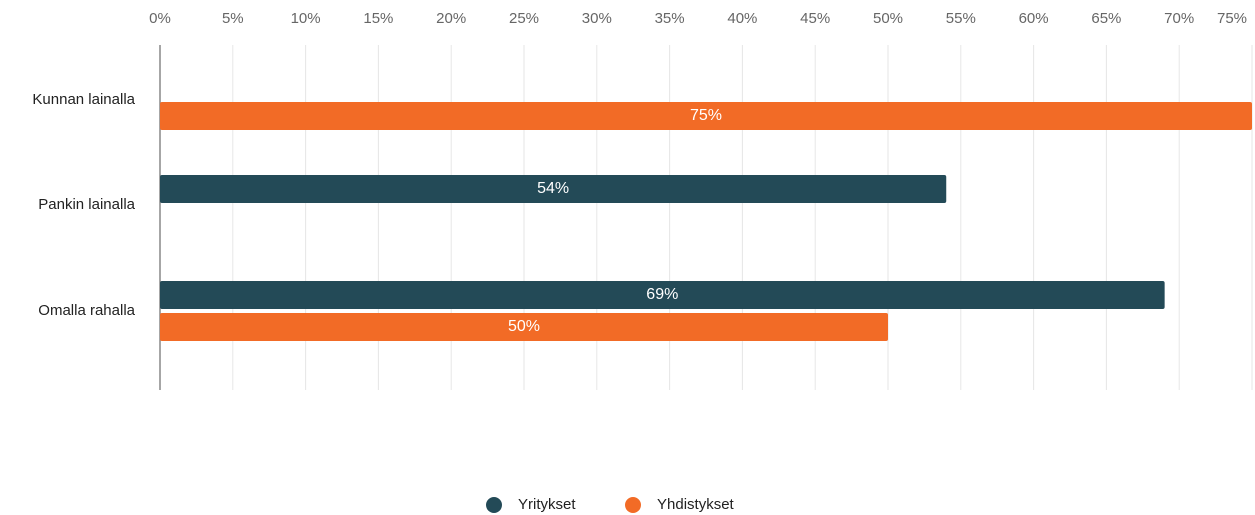 This screenshot has width=1255, height=515. I want to click on value-label: 50%, so click(524, 326).